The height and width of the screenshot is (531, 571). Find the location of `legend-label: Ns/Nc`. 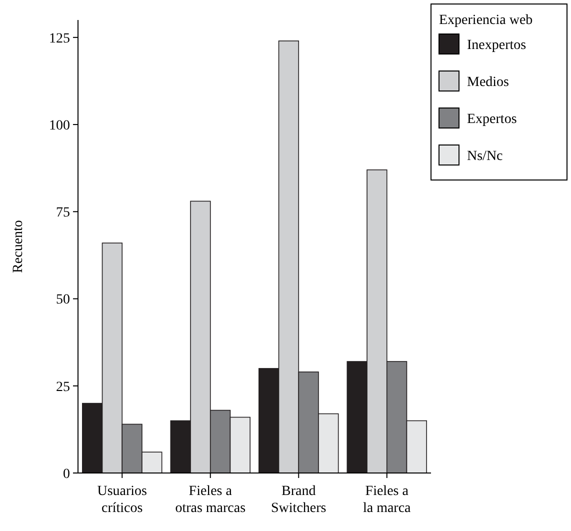

legend-label: Ns/Nc is located at coordinates (485, 156).